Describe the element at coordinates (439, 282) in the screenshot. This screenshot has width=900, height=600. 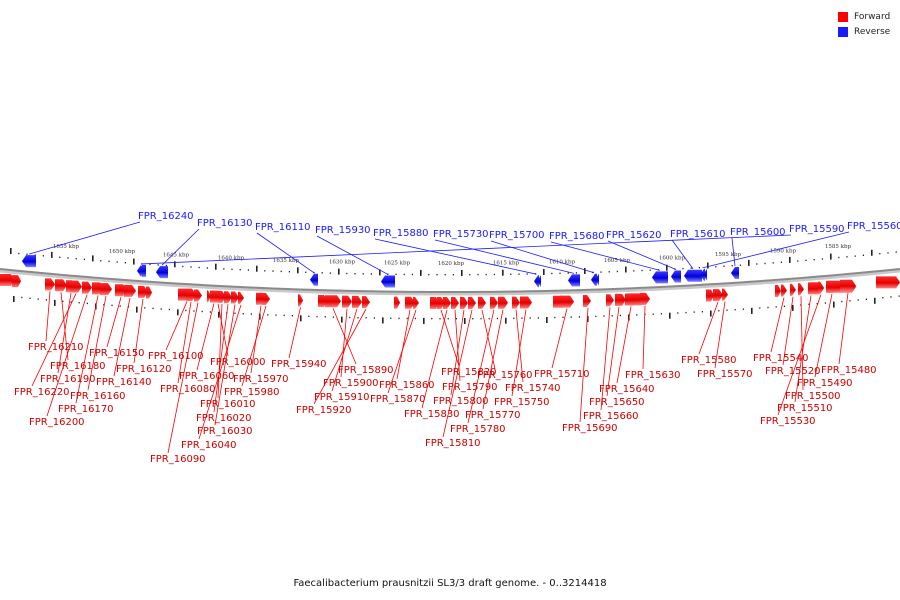
I see `gene-features` at that location.